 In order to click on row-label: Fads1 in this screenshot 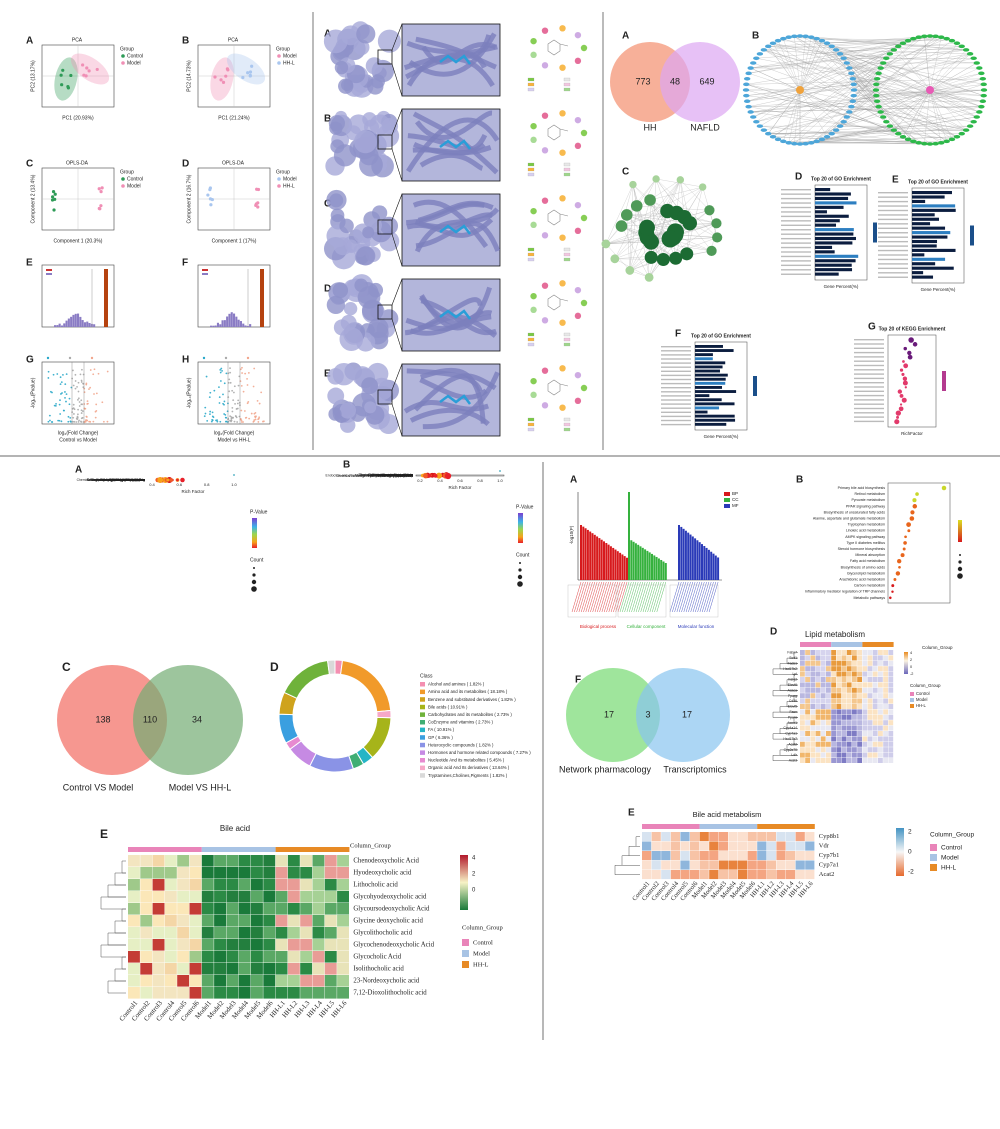, I will do `click(793, 663)`.